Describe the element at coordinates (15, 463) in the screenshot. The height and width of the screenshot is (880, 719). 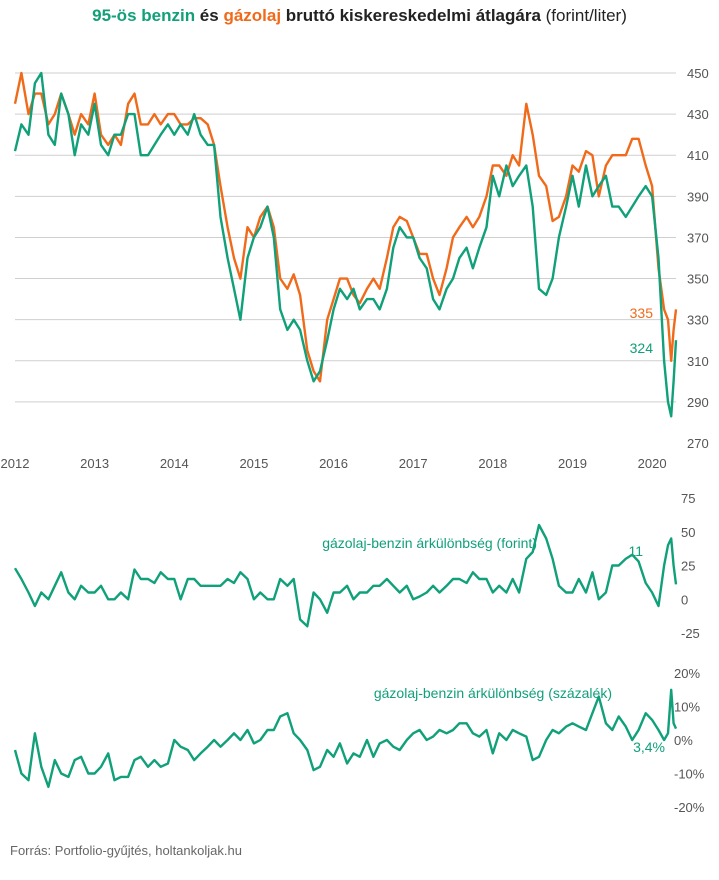
I see `x-tick-label: 2012` at that location.